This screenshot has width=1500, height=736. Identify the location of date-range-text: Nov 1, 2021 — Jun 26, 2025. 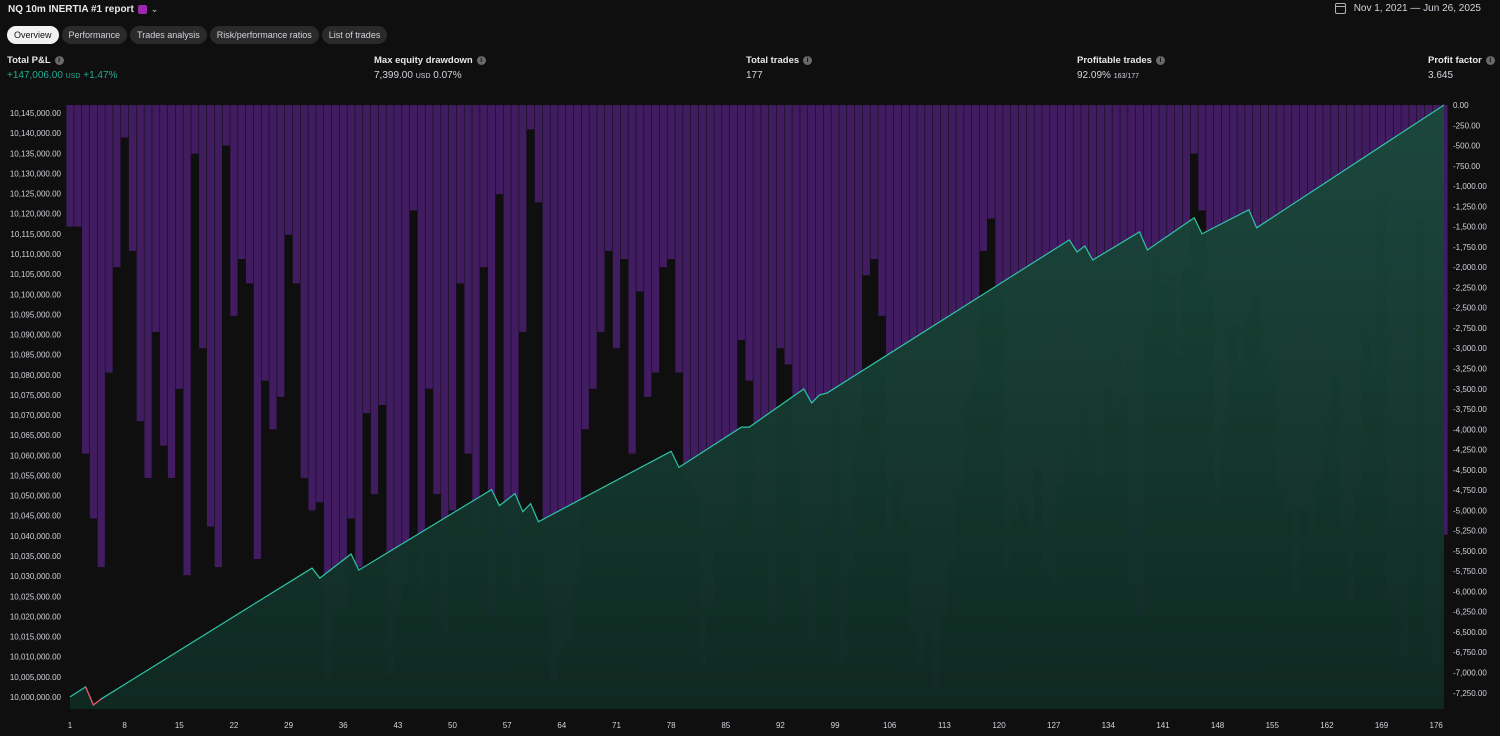
(1417, 8).